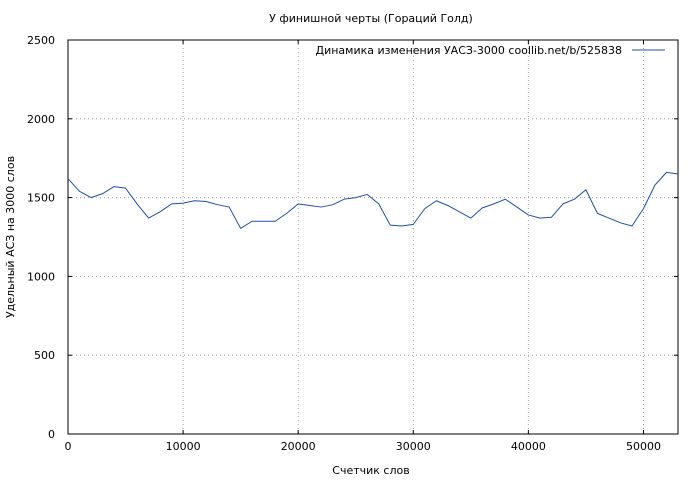 The image size is (700, 480). What do you see at coordinates (370, 470) in the screenshot?
I see `x-axis-label: Счетчик слов` at bounding box center [370, 470].